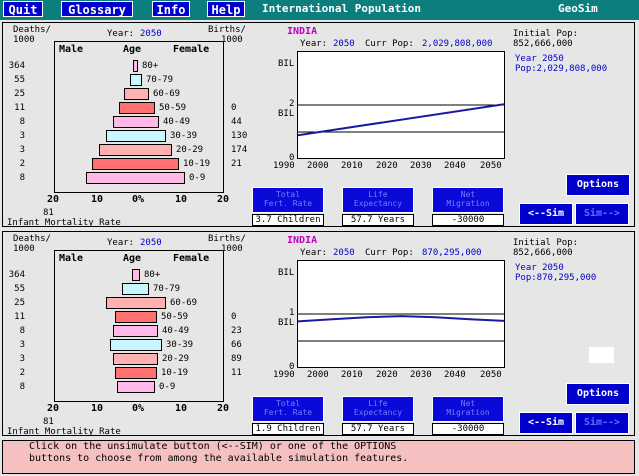 The width and height of the screenshot is (639, 476). What do you see at coordinates (19, 289) in the screenshot?
I see `death-rate: 55` at bounding box center [19, 289].